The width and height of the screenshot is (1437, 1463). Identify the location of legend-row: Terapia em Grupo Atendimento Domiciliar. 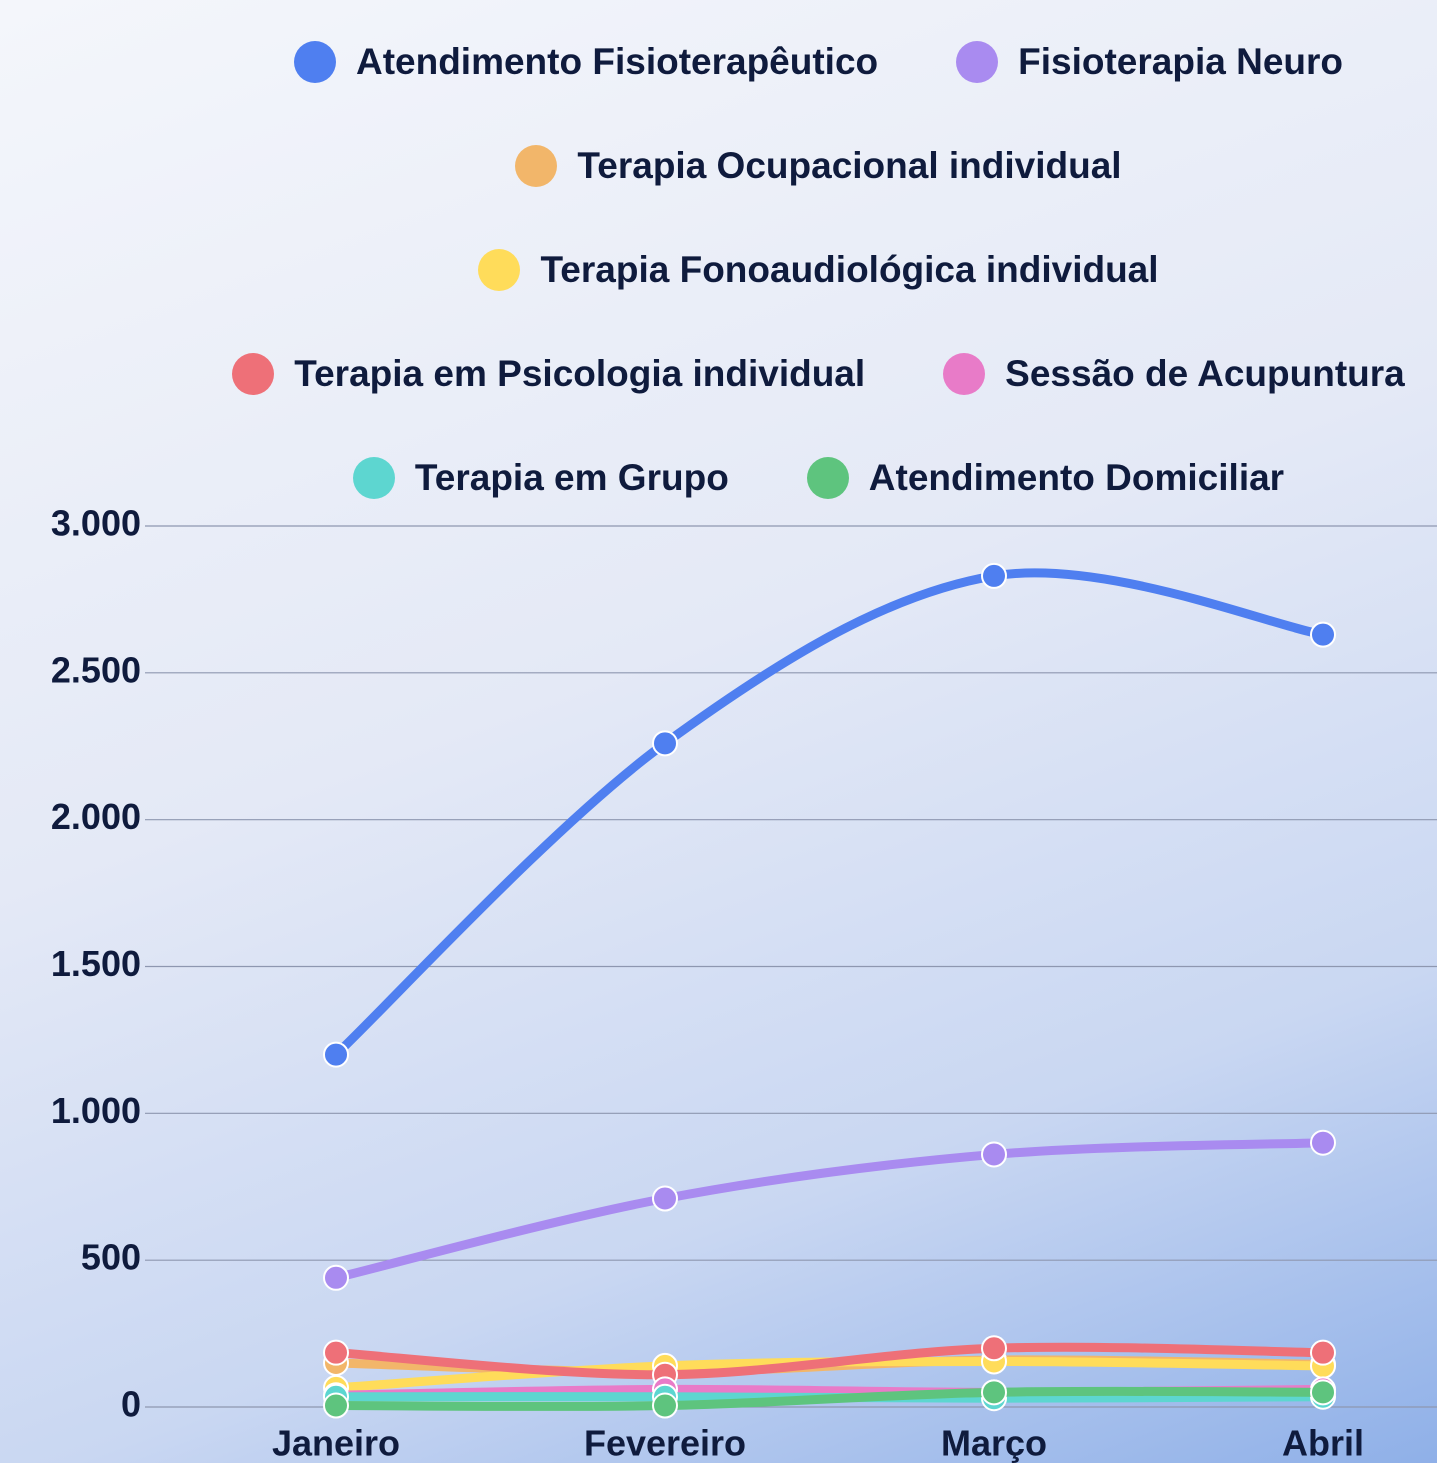
(818, 478).